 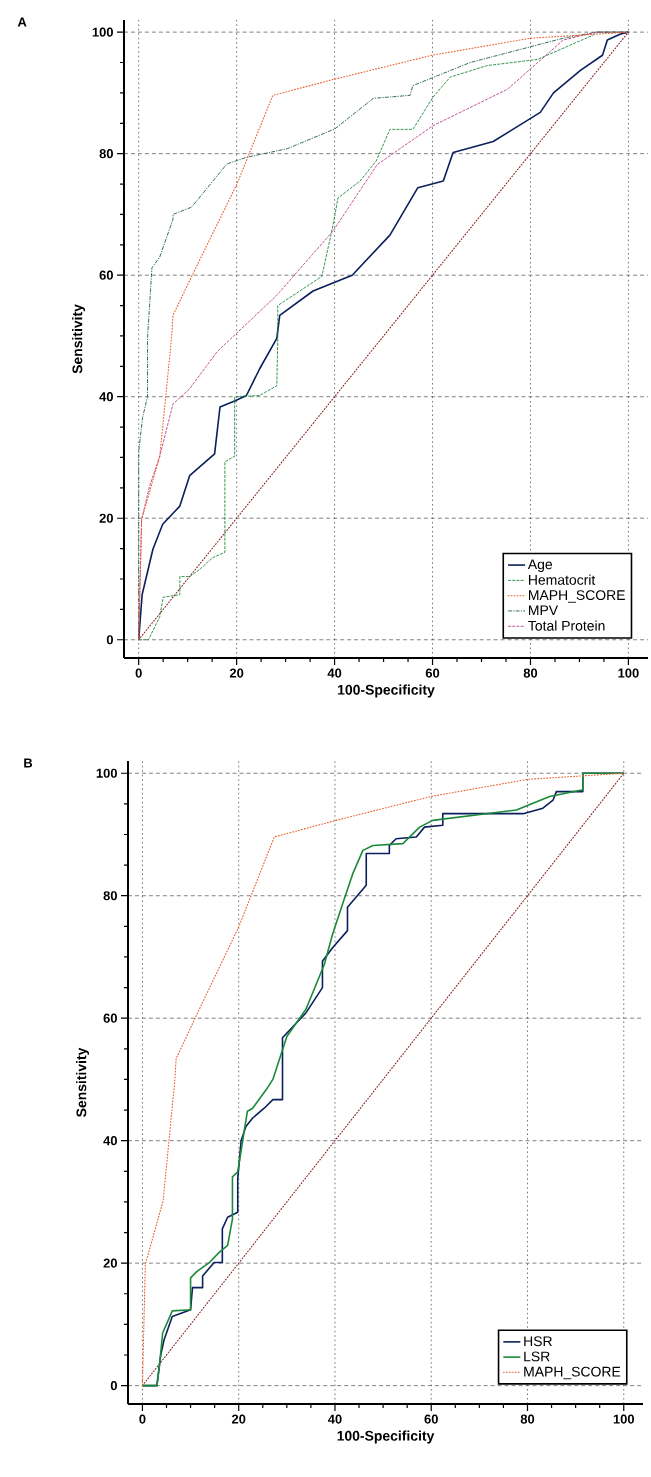 What do you see at coordinates (544, 610) in the screenshot?
I see `legend-label: MPV` at bounding box center [544, 610].